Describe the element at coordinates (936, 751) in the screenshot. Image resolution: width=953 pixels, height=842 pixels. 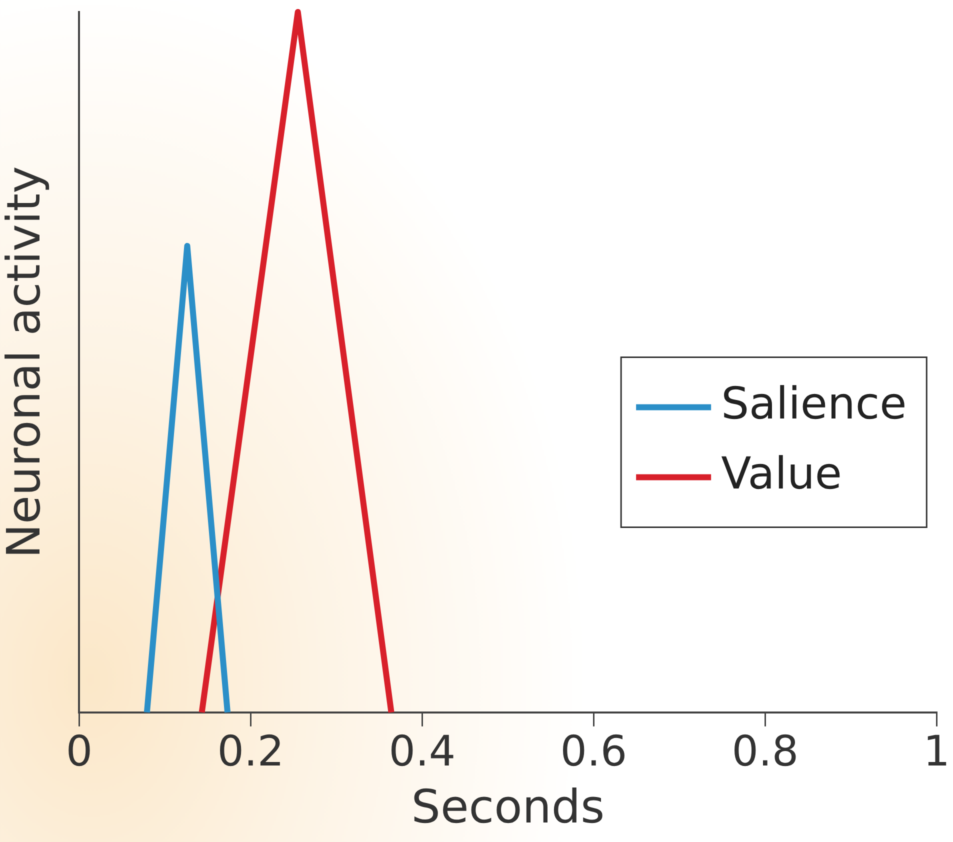
I see `x-tick-label: 1` at that location.